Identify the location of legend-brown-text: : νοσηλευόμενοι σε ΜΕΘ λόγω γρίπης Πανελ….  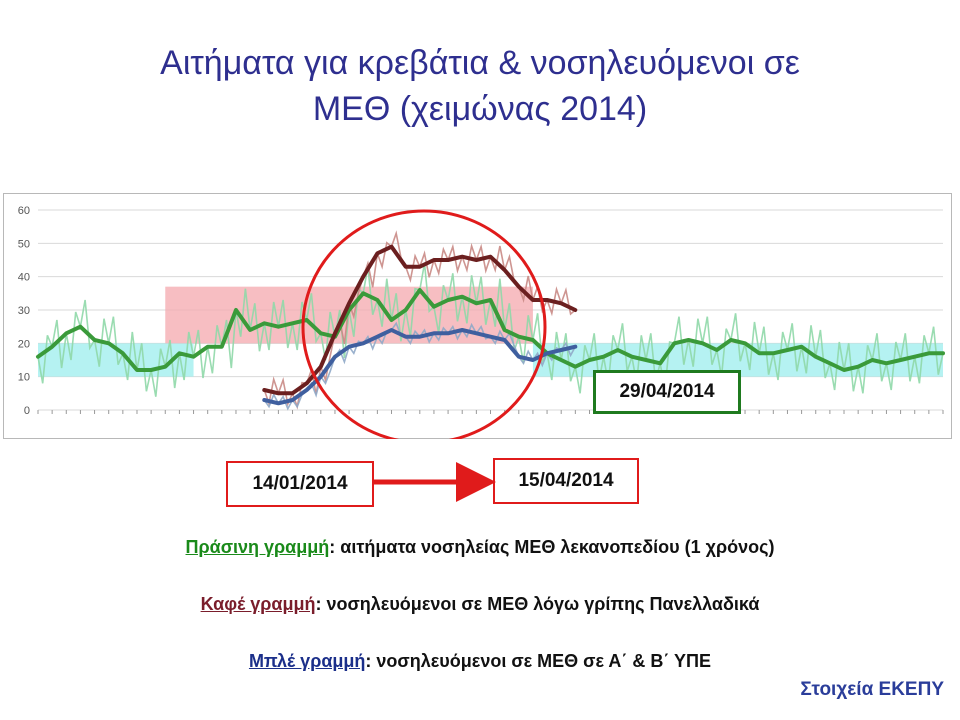
(537, 604).